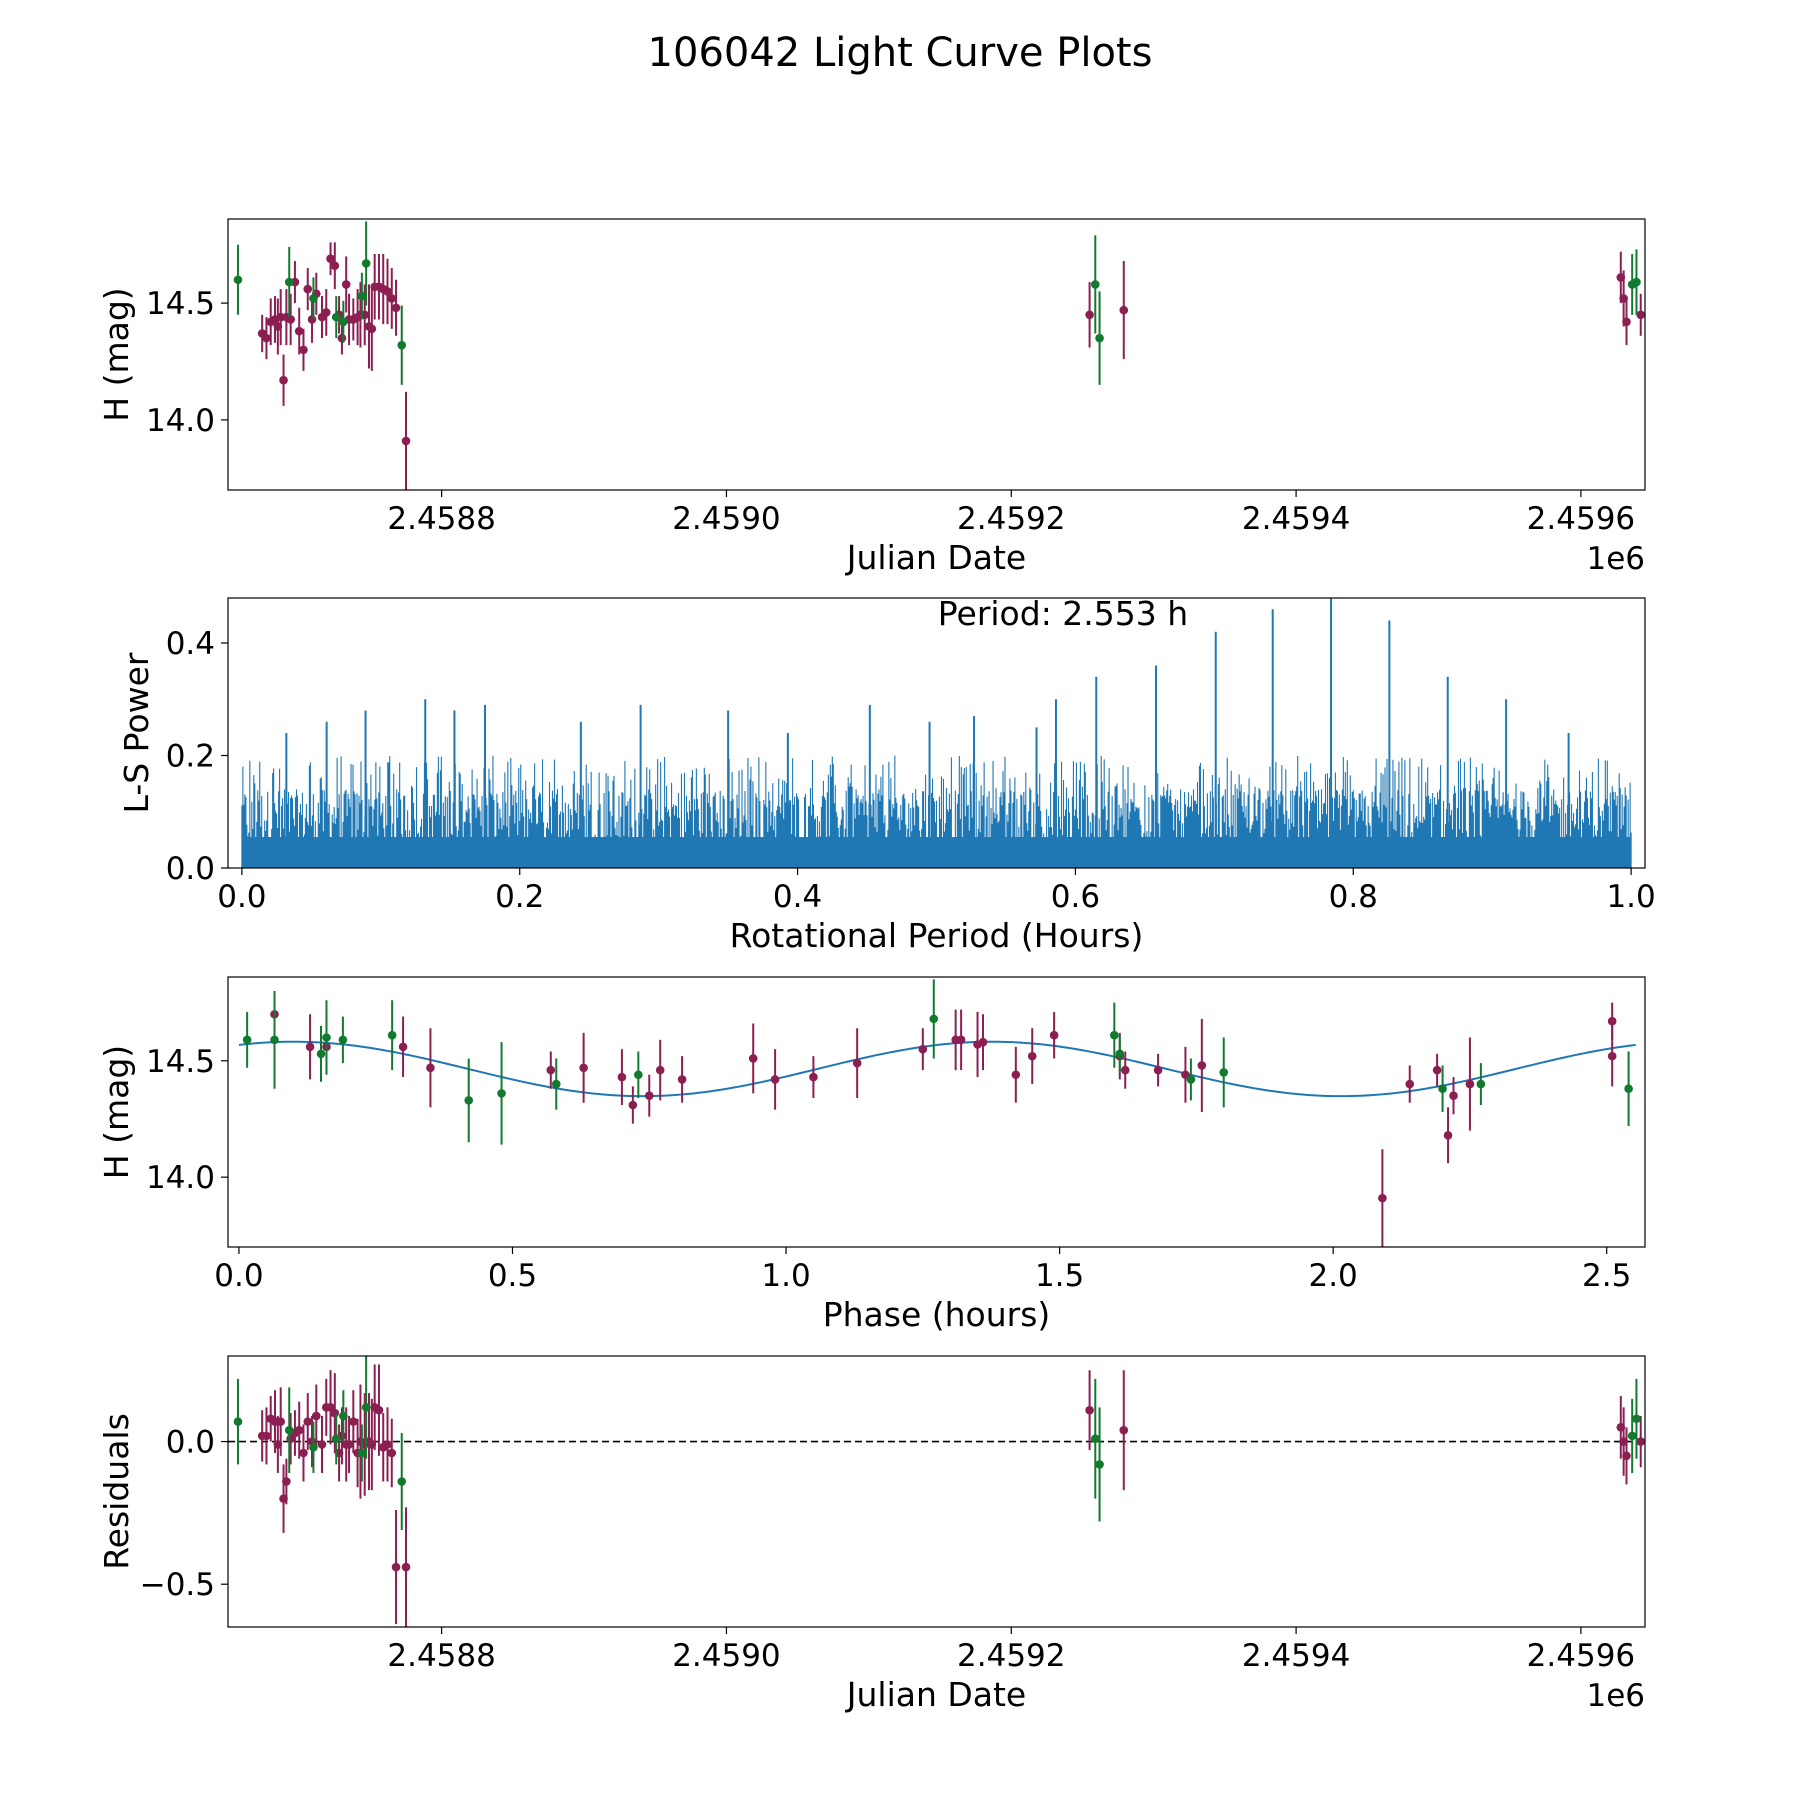 The image size is (1800, 1800). Describe the element at coordinates (1606, 1276) in the screenshot. I see `x-tick-label: 2.5` at that location.